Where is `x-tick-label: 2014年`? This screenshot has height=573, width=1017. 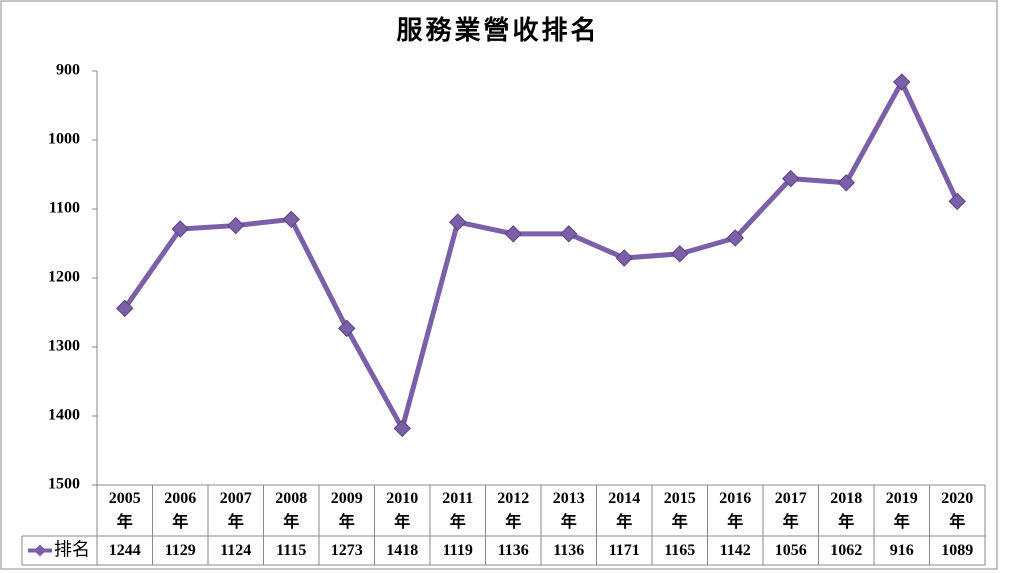
x-tick-label: 2014年 is located at coordinates (624, 510).